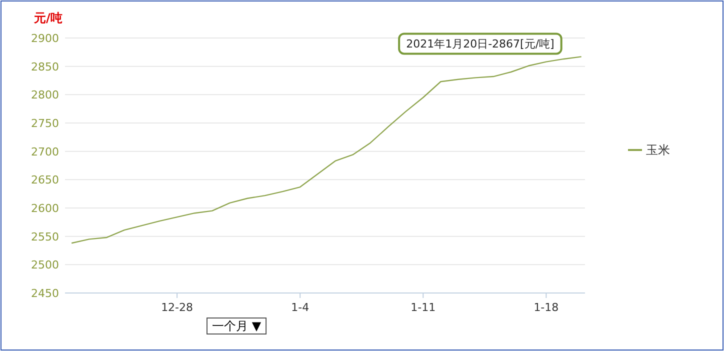  Describe the element at coordinates (658, 150) in the screenshot. I see `legend-label: 玉米` at that location.